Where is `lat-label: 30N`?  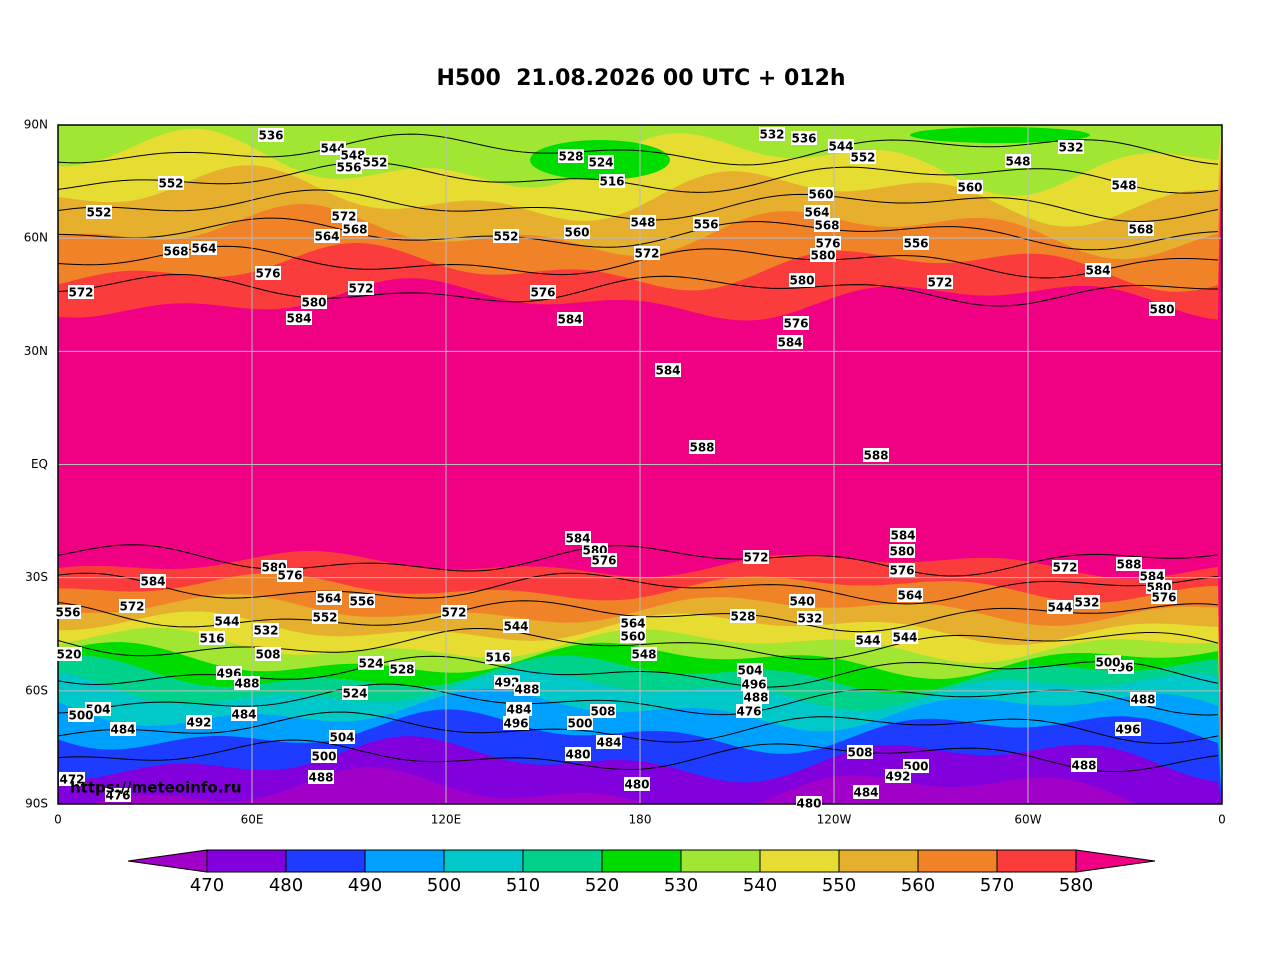
lat-label: 30N is located at coordinates (36, 351).